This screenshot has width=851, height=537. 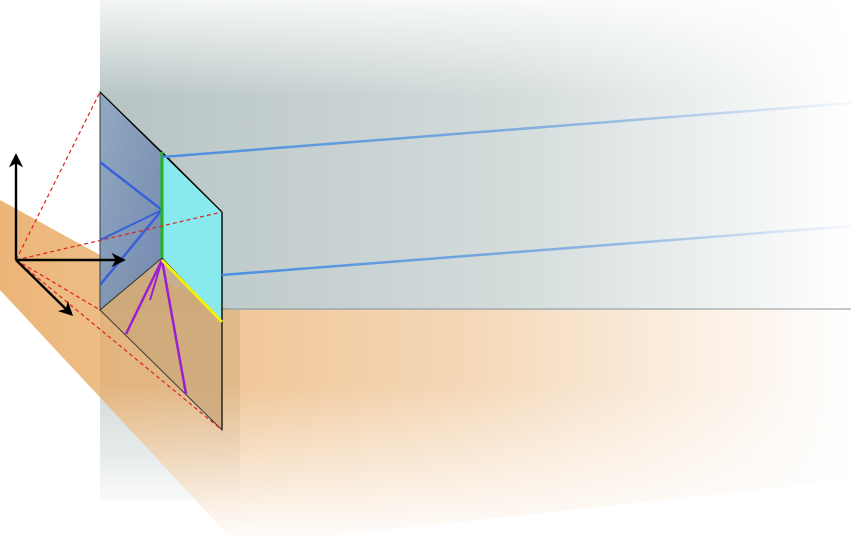 I want to click on projection-line-lower, so click(x=58, y=285).